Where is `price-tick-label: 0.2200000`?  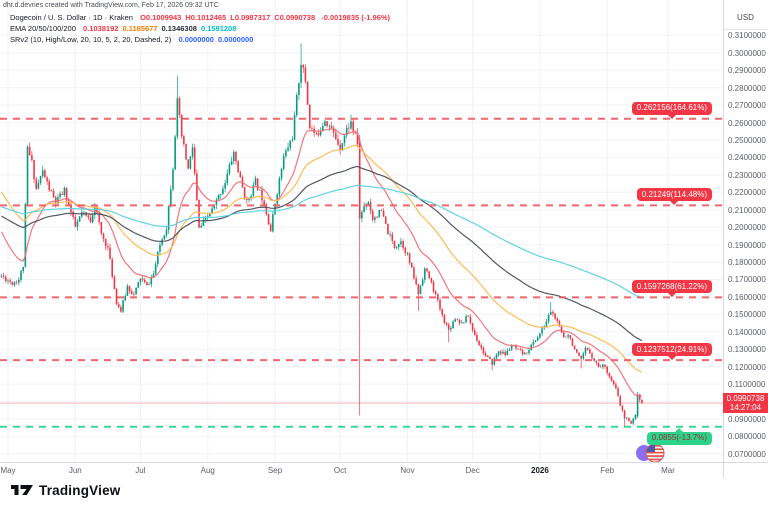
price-tick-label: 0.2200000 is located at coordinates (747, 193).